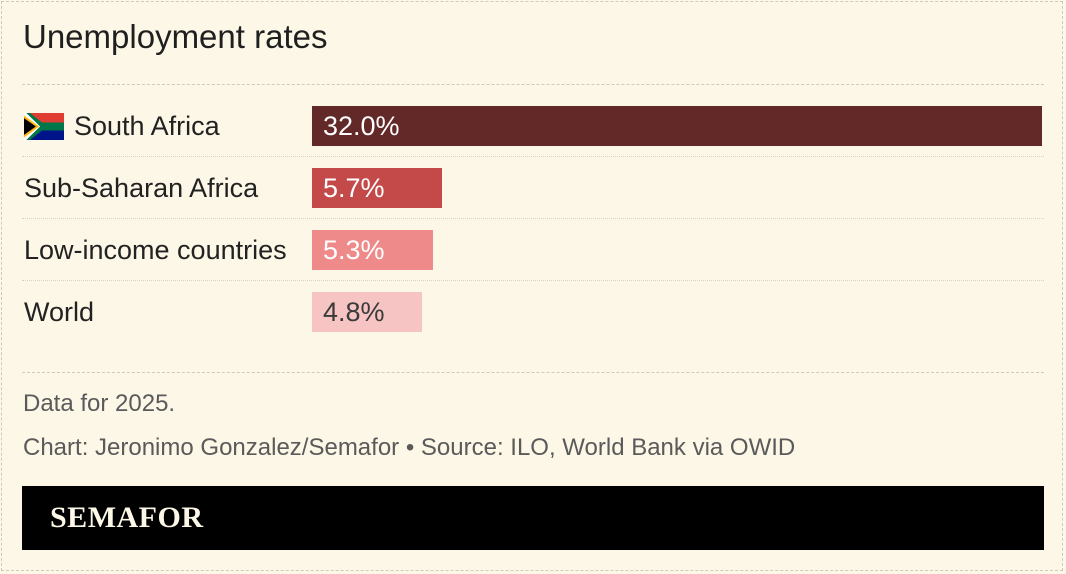  What do you see at coordinates (354, 187) in the screenshot?
I see `bar-value-label: 5.7%` at bounding box center [354, 187].